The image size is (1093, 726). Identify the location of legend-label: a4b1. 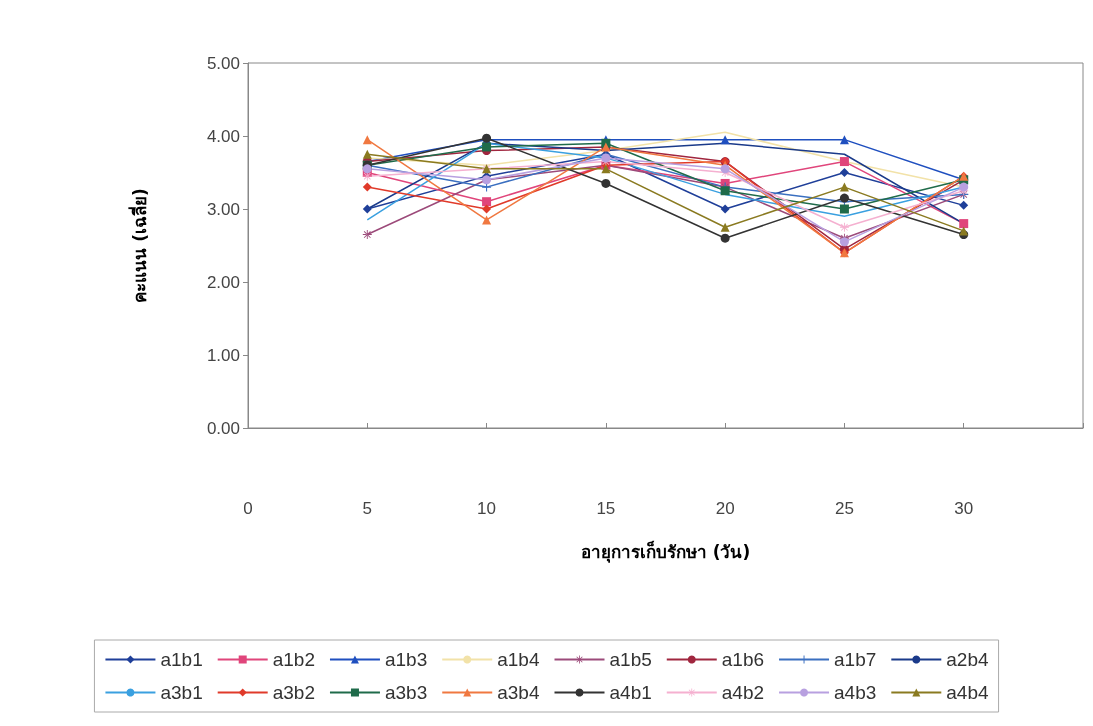
(630, 692).